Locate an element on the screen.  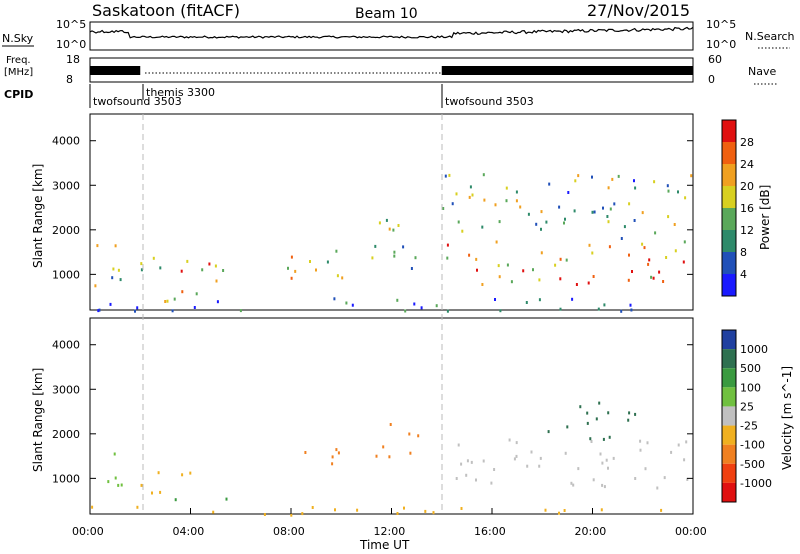
velocity-colorbar: 1000 500 100 25 -25 -100 -500 -1000 is located at coordinates (746, 416).